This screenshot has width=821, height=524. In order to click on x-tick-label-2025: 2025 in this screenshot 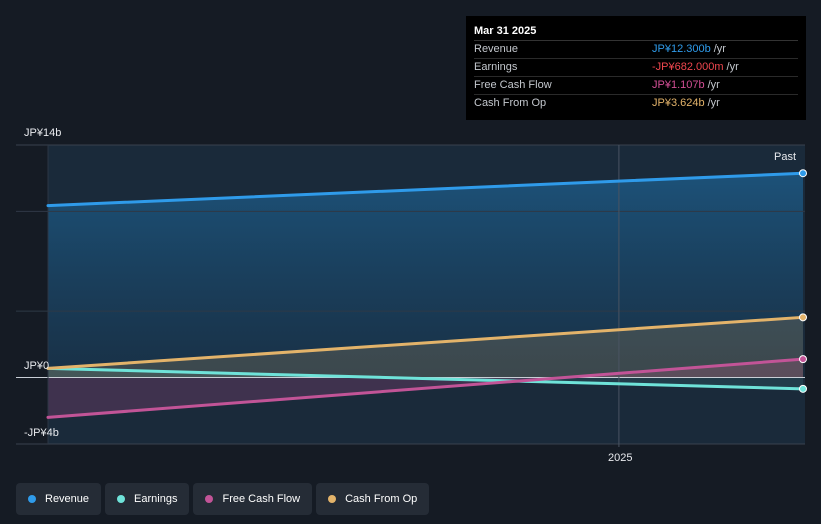, I will do `click(620, 458)`.